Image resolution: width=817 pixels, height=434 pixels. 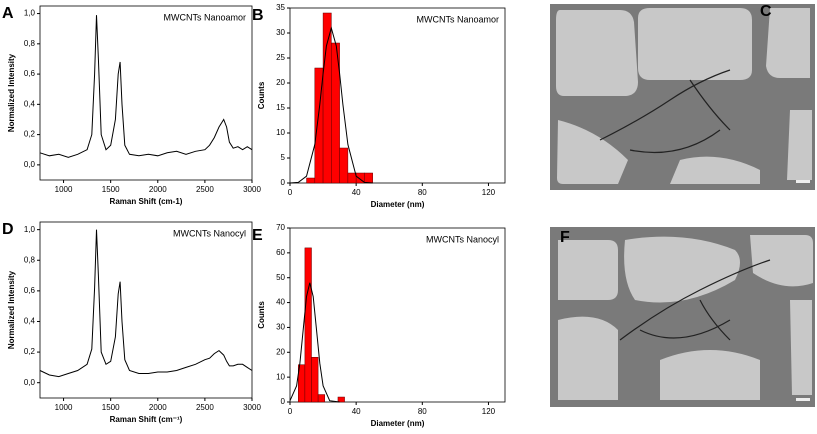 I want to click on panel-label: B, so click(x=258, y=15).